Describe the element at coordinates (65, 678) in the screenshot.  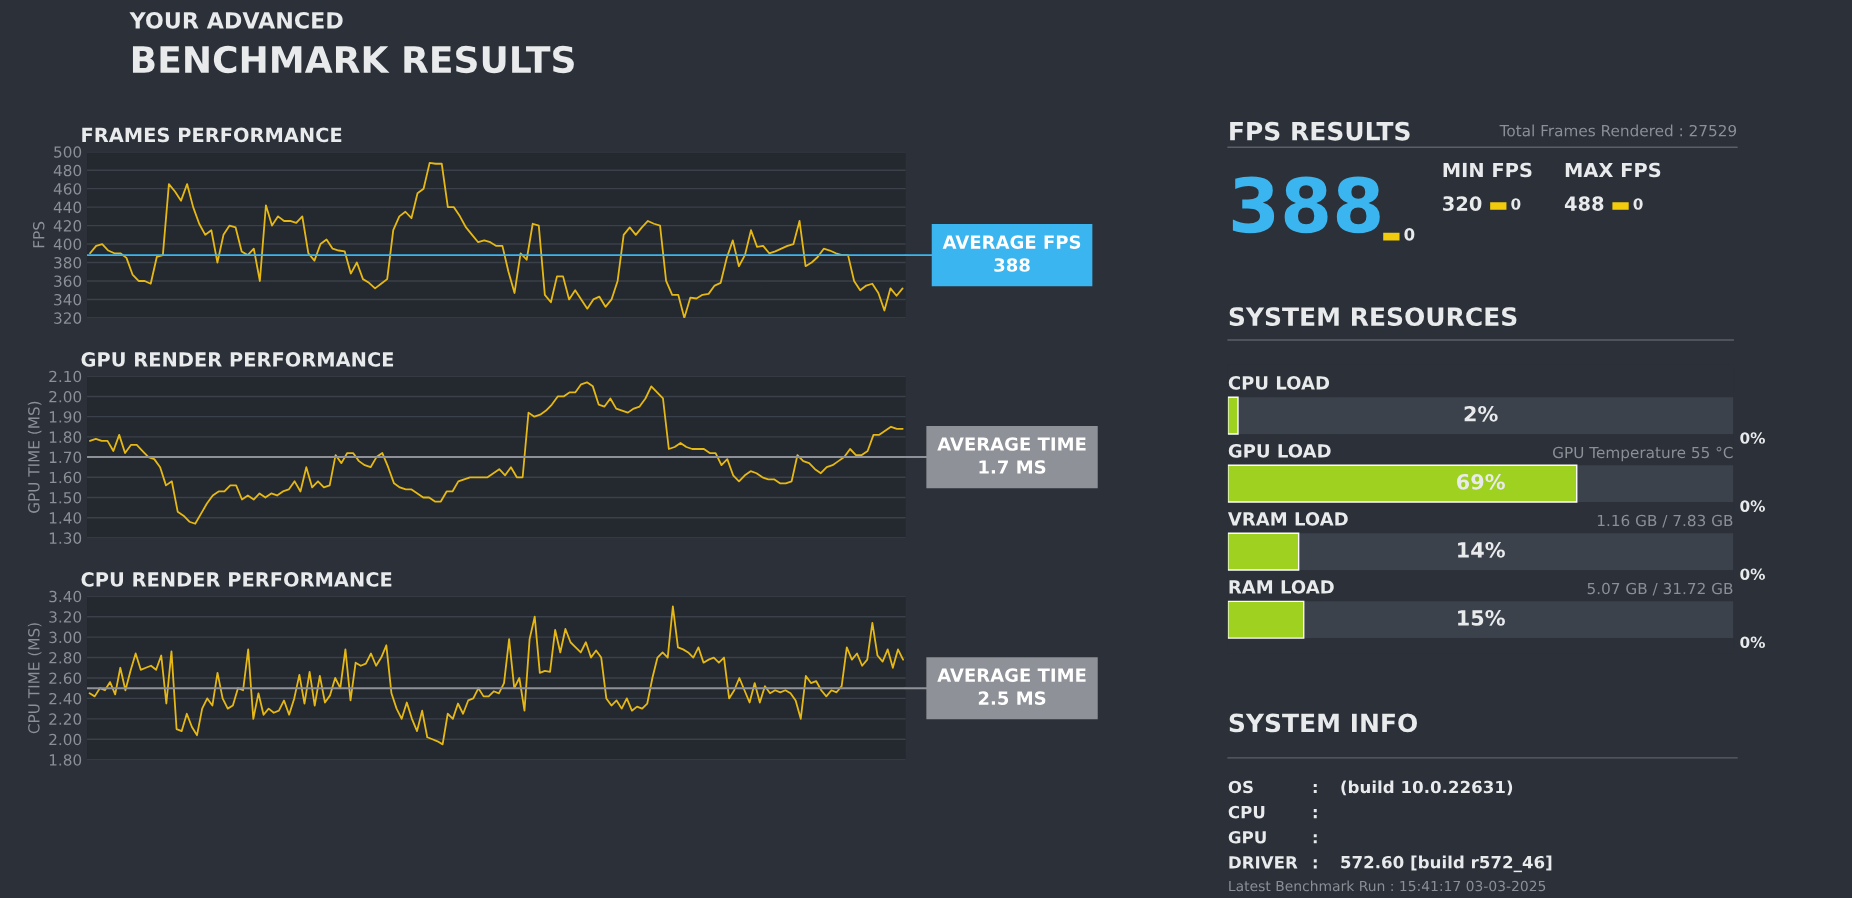
I see `y-tick-label: 2.60` at that location.